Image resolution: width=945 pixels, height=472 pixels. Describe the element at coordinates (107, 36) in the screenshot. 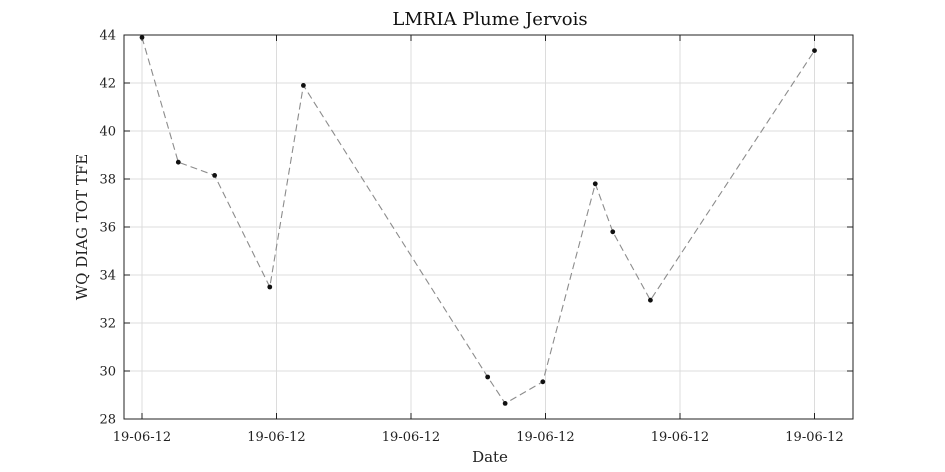

I see `y-tick-label: 44` at that location.